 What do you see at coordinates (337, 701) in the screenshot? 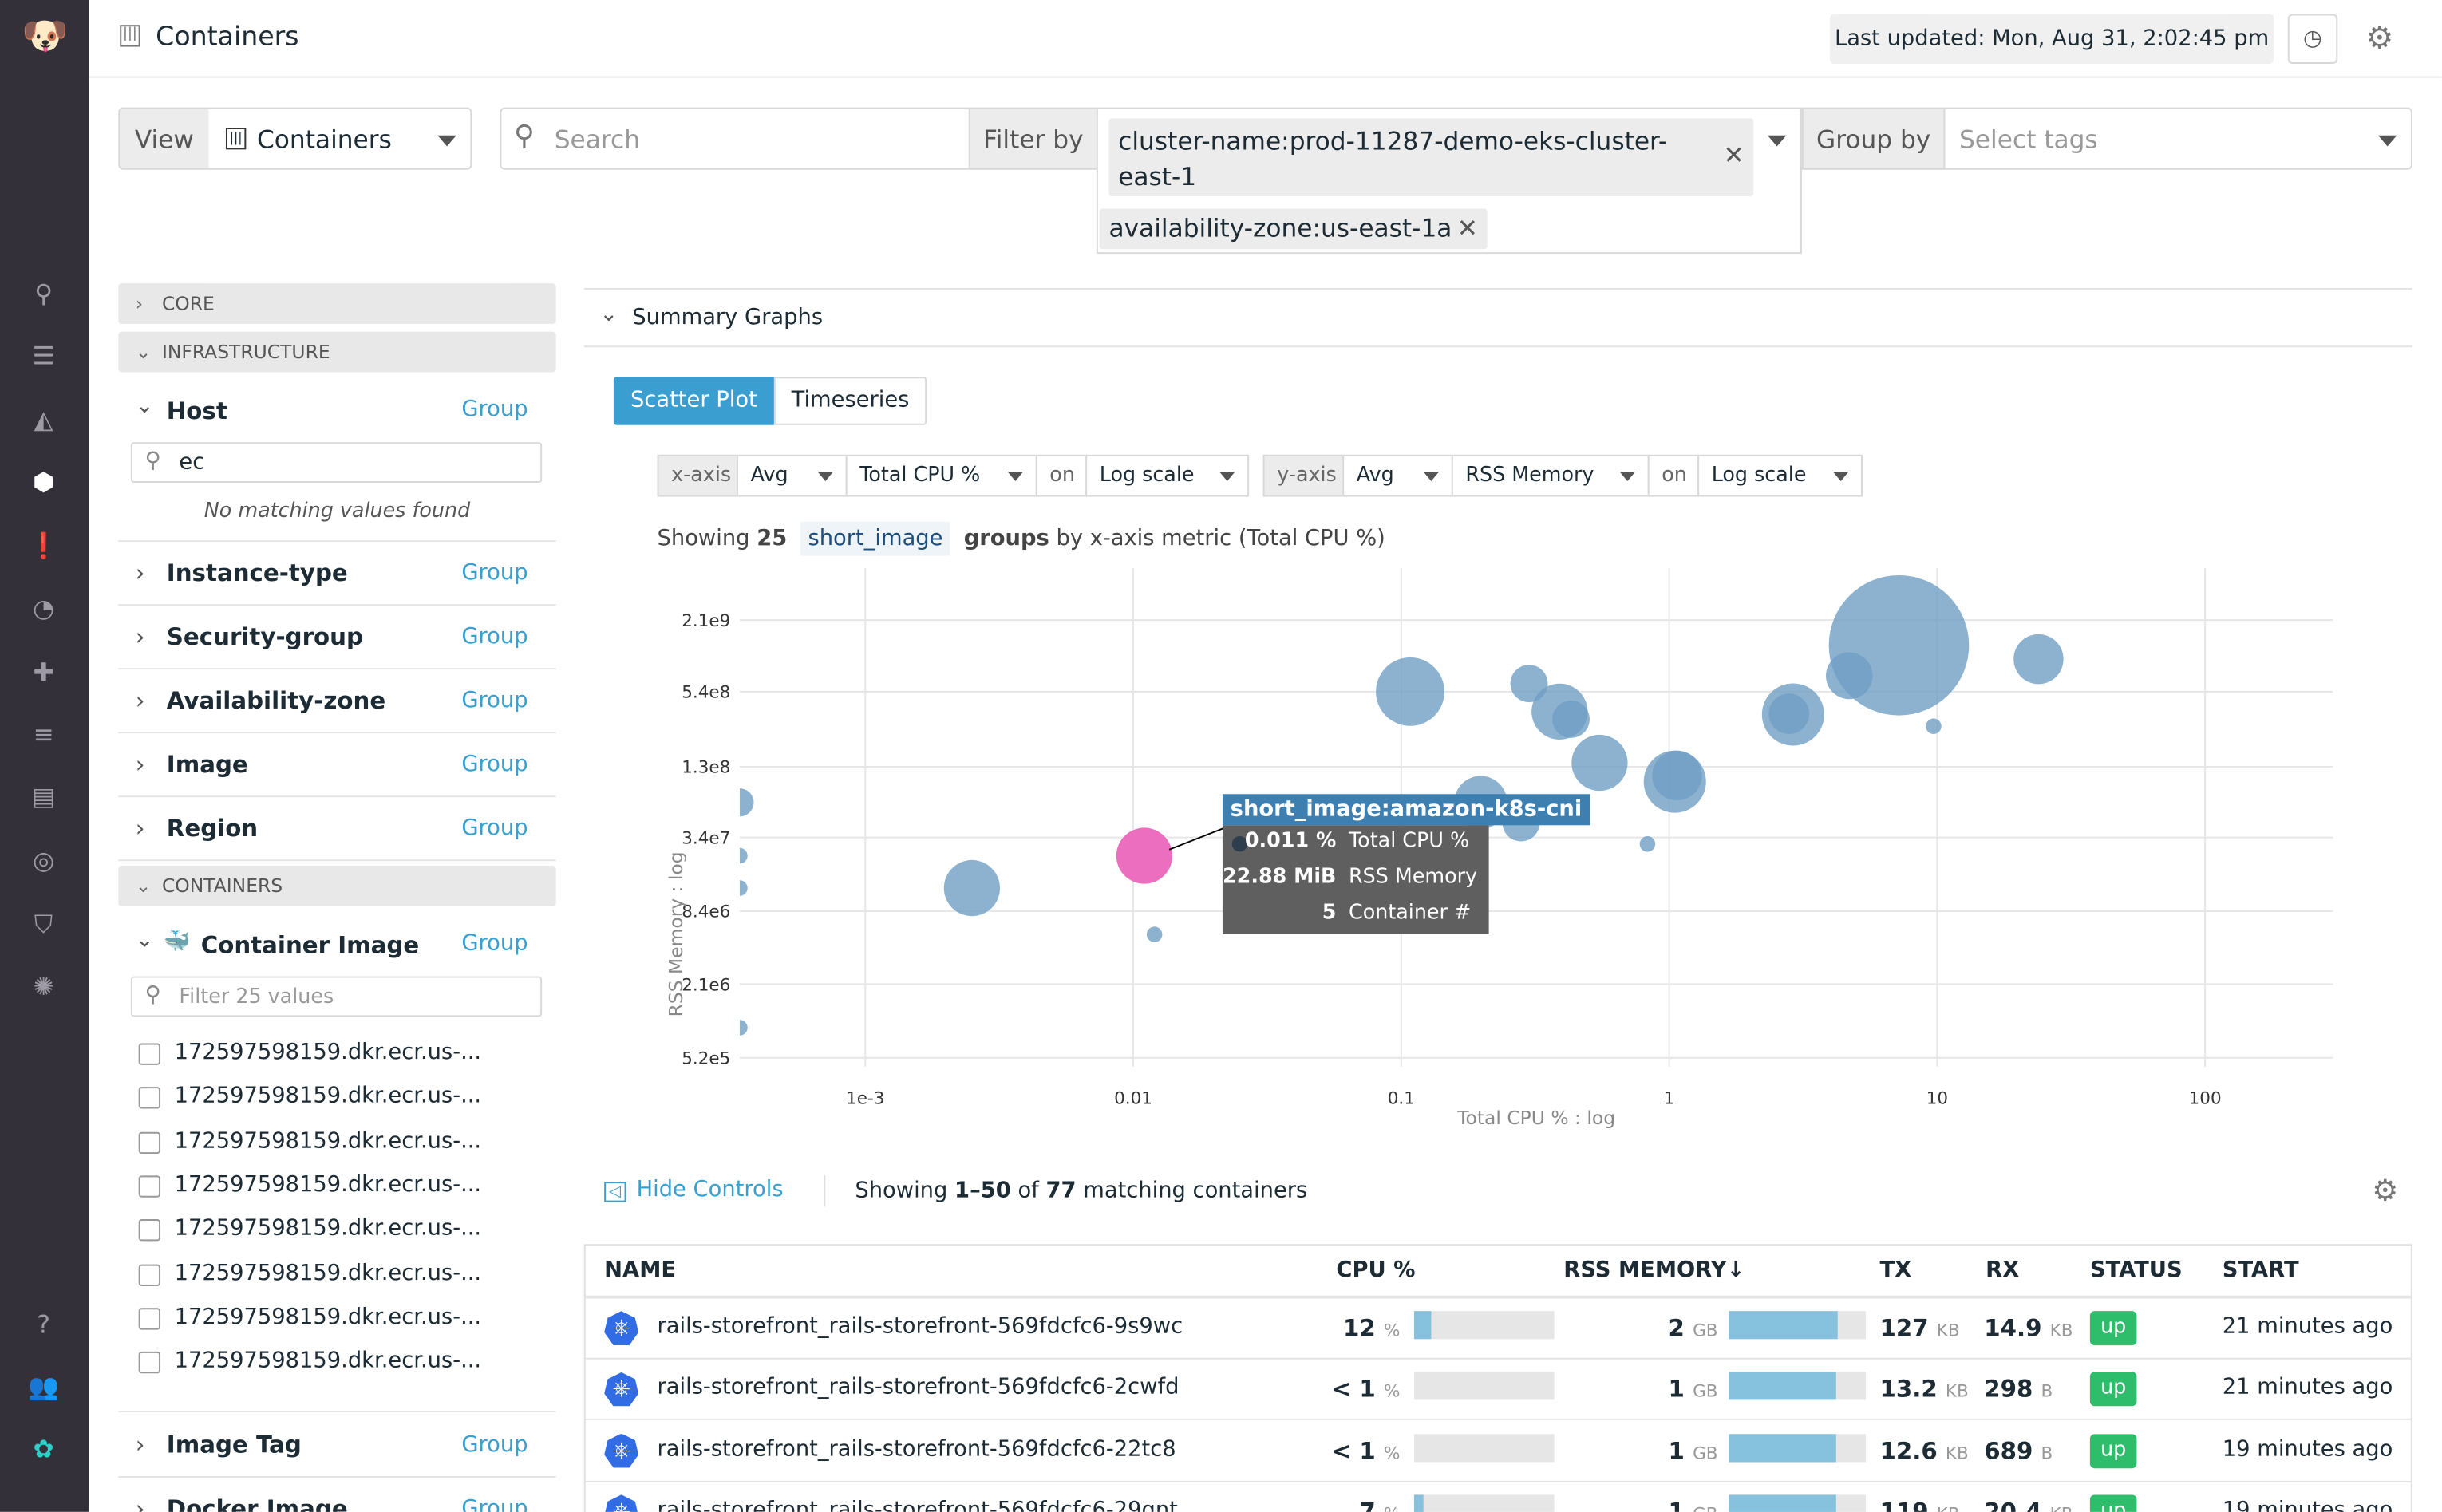
I see `facet-availability-zone: › Availability-zone Group` at bounding box center [337, 701].